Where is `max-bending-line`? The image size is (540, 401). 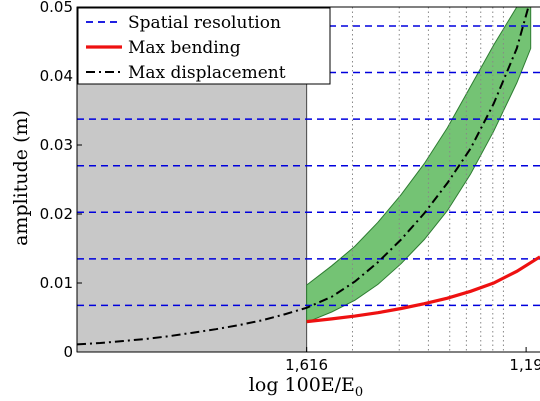
max-bending-line is located at coordinates (423, 289).